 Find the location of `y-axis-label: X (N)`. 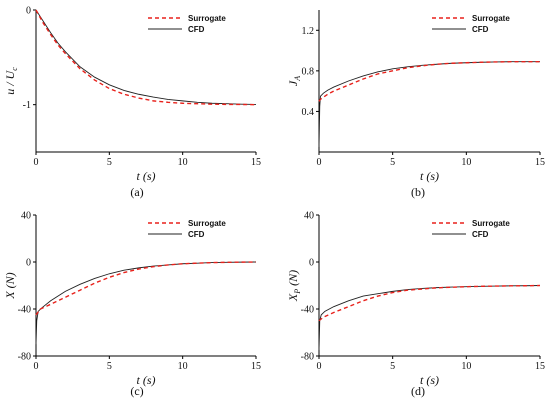

y-axis-label: X (N) is located at coordinates (10, 285).